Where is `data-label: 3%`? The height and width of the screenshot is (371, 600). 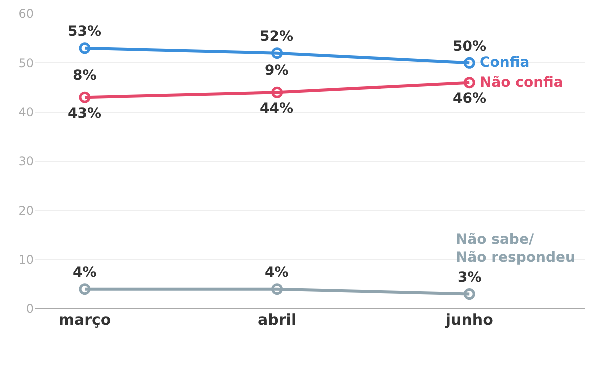
data-label: 3% is located at coordinates (470, 278).